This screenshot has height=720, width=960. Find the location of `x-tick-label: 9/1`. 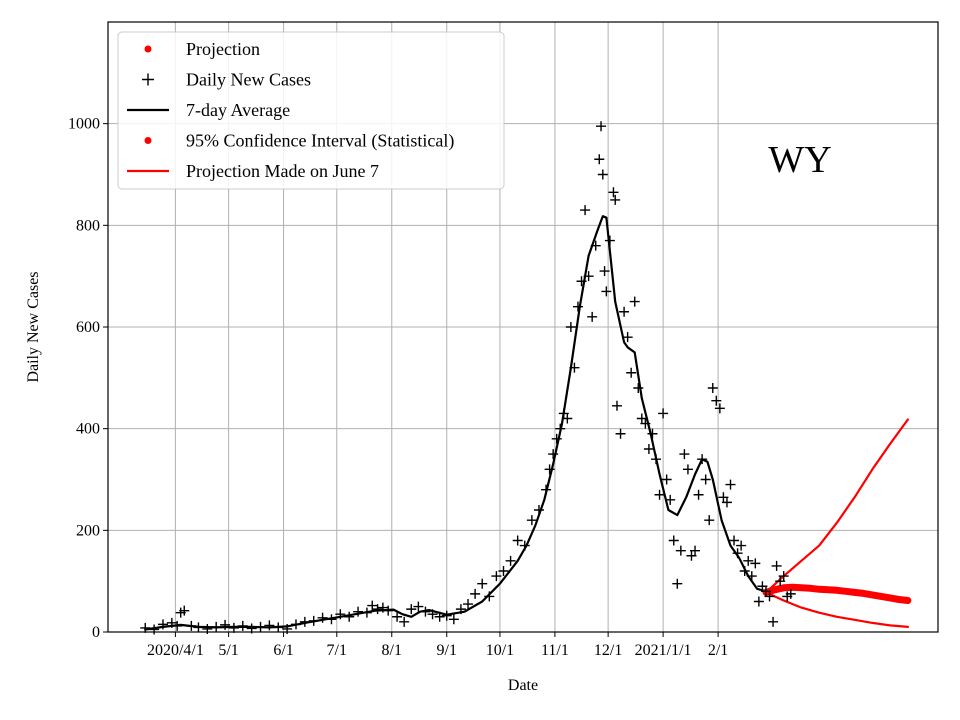

x-tick-label: 9/1 is located at coordinates (447, 650).